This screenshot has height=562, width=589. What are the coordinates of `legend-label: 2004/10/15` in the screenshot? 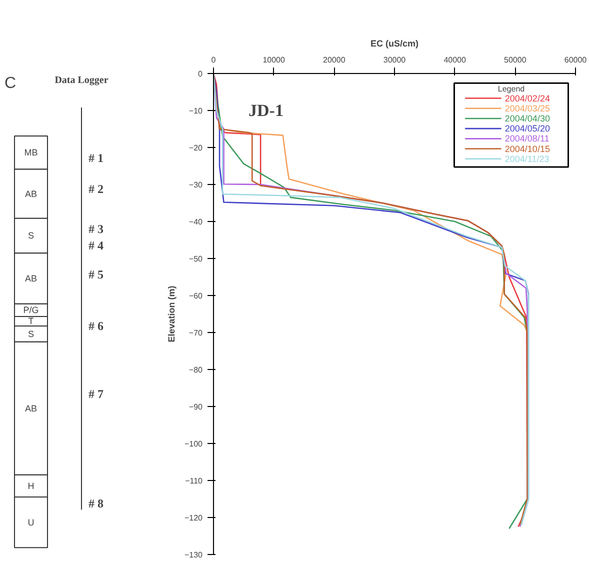 It's located at (527, 149).